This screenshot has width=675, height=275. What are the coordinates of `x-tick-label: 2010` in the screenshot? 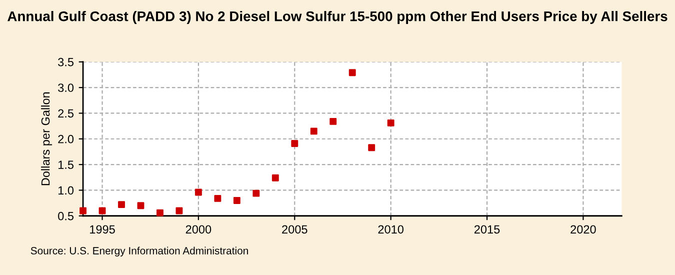 It's located at (391, 229).